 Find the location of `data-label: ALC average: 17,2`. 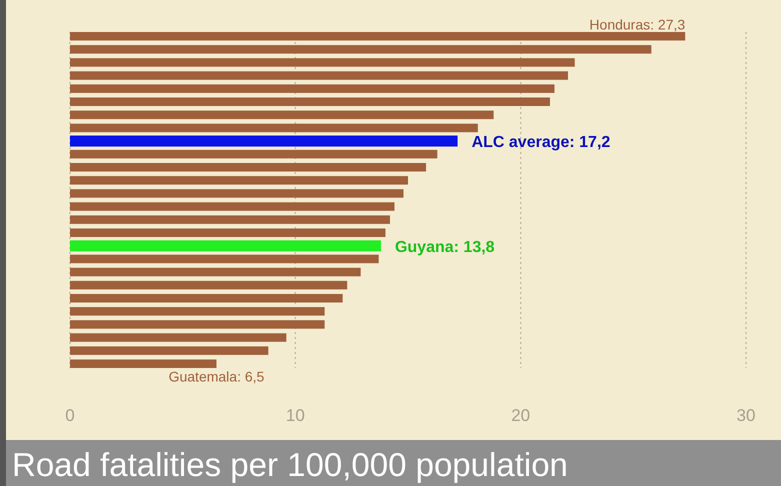

data-label: ALC average: 17,2 is located at coordinates (541, 143).